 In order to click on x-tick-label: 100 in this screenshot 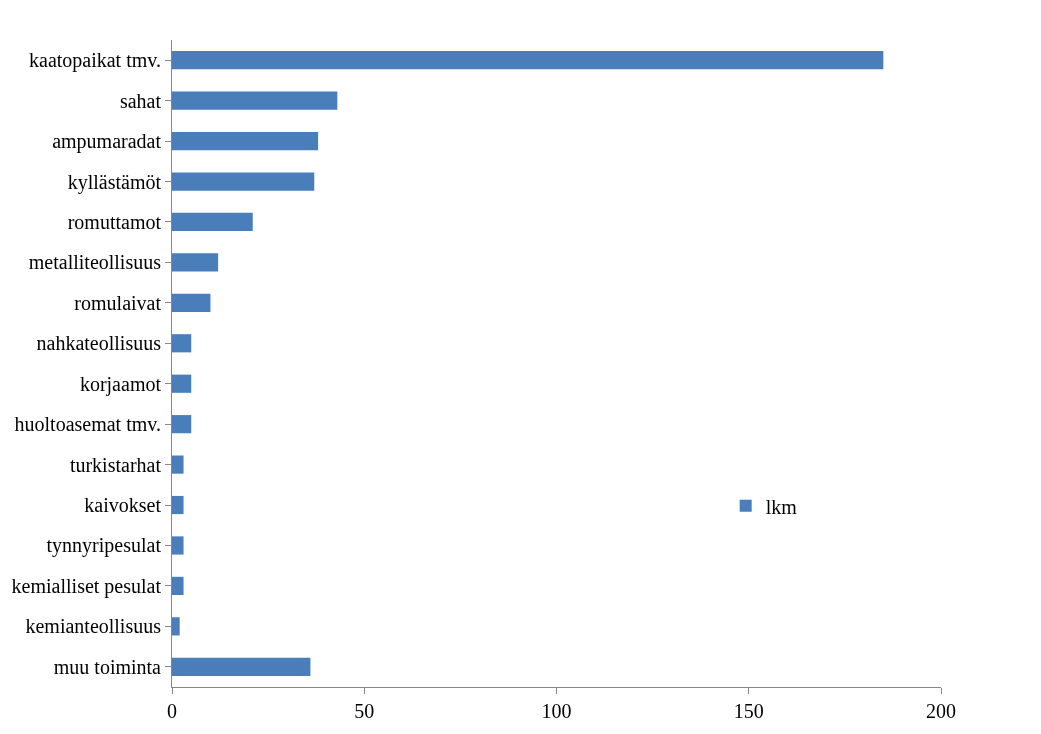, I will do `click(556, 711)`.